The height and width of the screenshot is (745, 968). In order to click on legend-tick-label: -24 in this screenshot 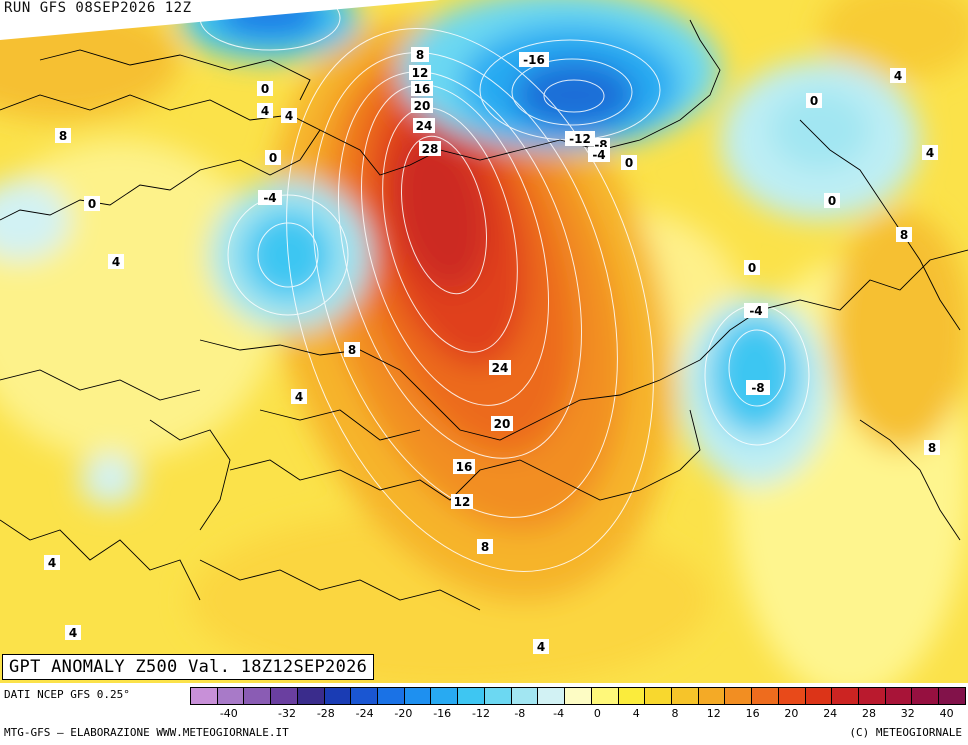, I will do `click(364, 713)`.